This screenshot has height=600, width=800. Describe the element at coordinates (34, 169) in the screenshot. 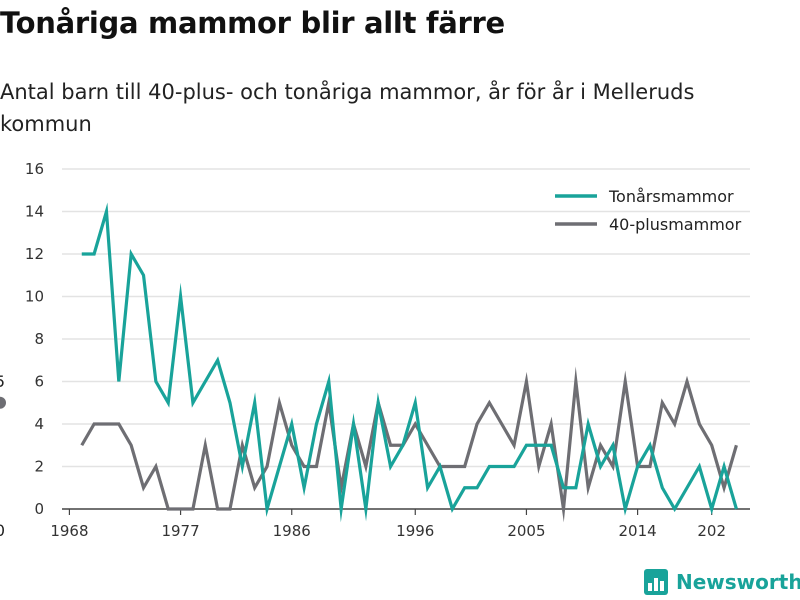

I see `y-tick-label: 16` at that location.